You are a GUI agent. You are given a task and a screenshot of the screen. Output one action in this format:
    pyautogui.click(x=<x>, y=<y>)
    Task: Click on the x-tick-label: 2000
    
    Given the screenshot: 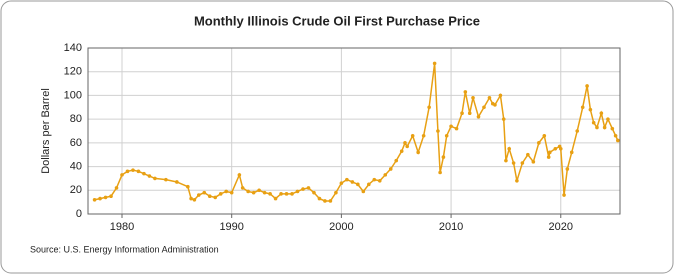 What is the action you would take?
    pyautogui.click(x=341, y=227)
    